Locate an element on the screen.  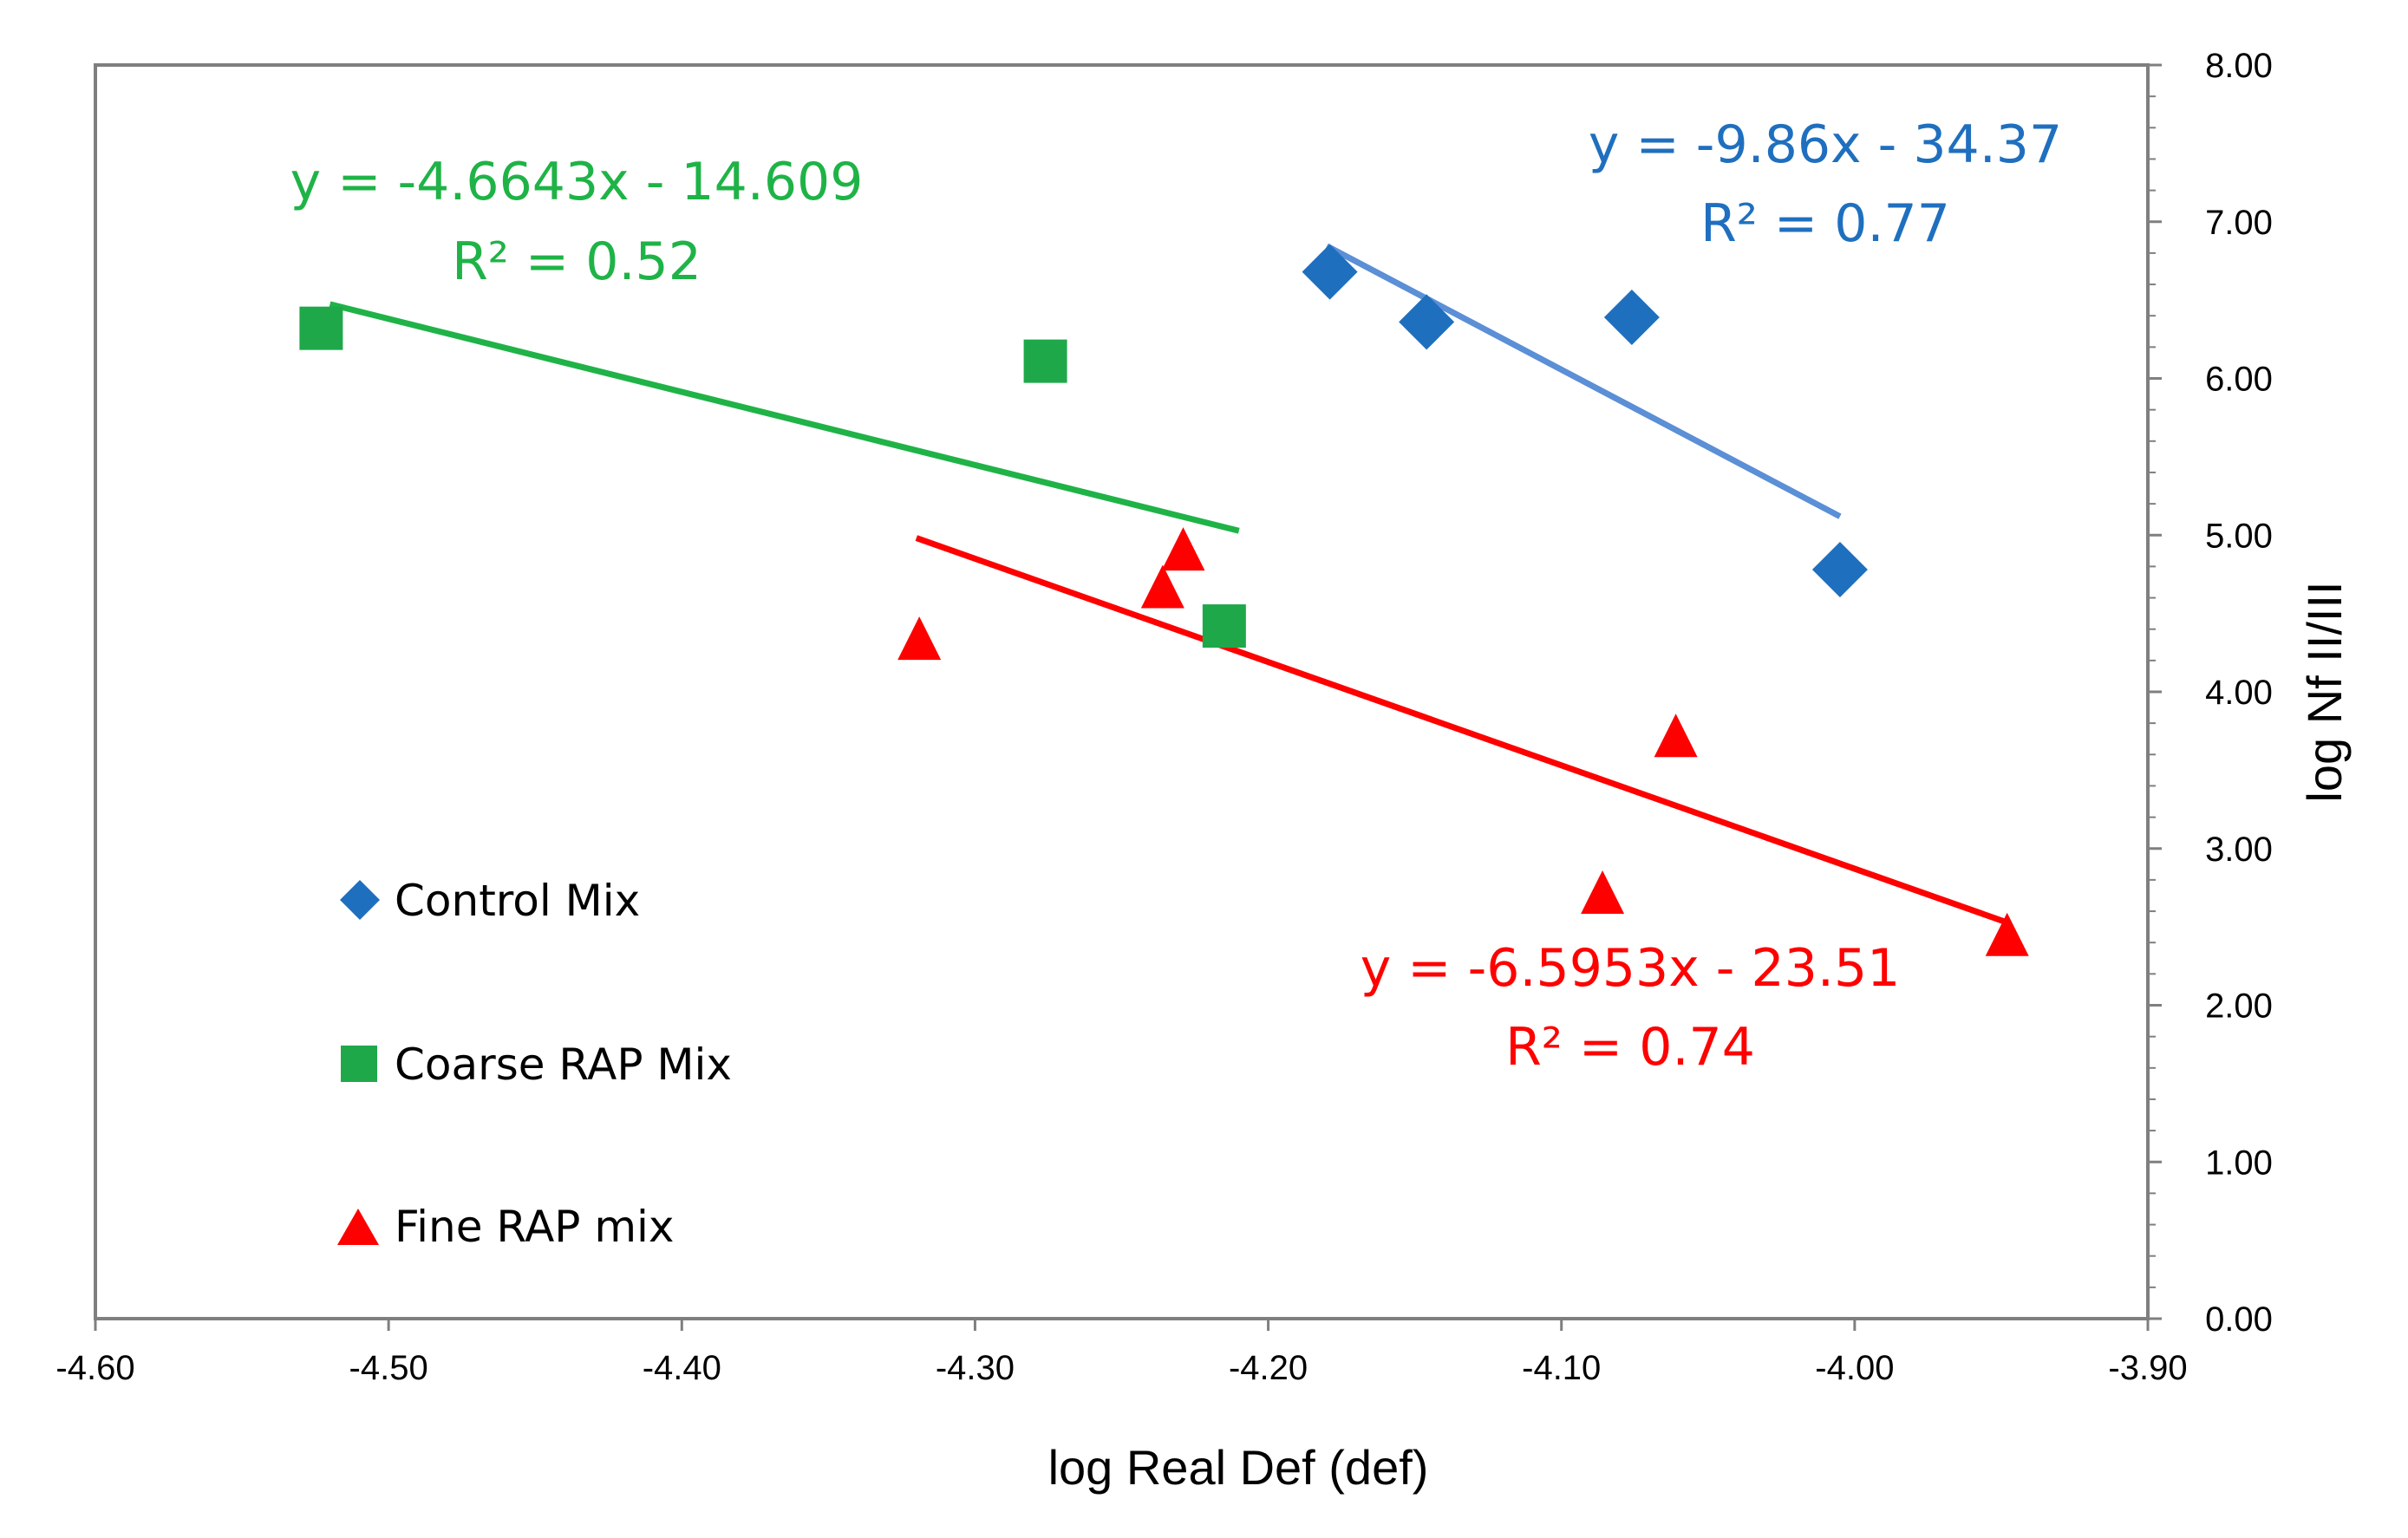
x-axis-title: log Real Def (def) is located at coordinates (1238, 1467).